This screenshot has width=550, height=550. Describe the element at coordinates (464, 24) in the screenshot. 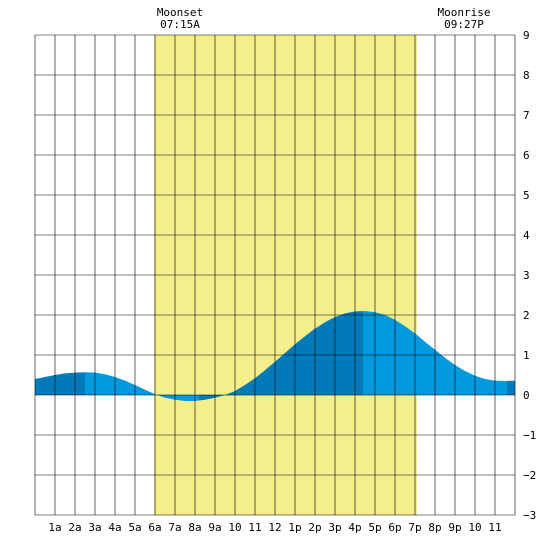

I see `moonrise-time: 09:27P` at that location.